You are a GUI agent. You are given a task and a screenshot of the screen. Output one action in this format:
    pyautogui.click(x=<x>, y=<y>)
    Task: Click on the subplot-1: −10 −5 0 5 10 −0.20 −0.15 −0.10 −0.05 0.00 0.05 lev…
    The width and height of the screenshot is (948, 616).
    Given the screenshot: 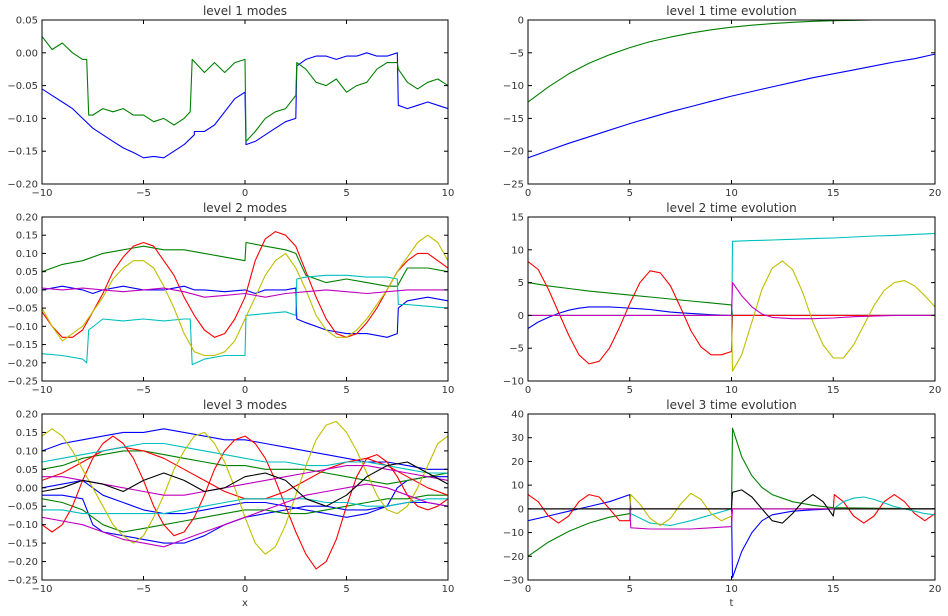 What is the action you would take?
    pyautogui.click(x=230, y=101)
    